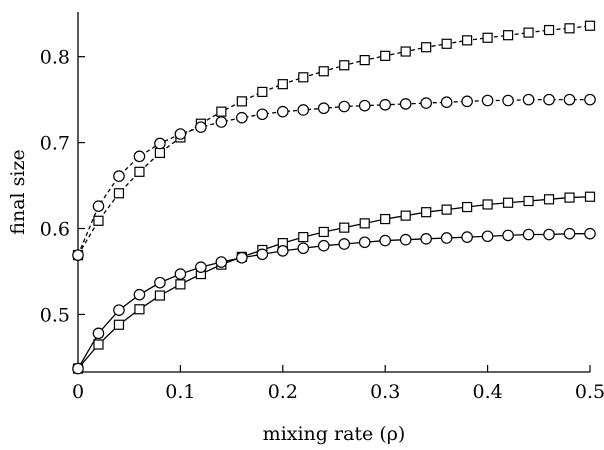  I want to click on x-tick-label: 0, so click(78, 392).